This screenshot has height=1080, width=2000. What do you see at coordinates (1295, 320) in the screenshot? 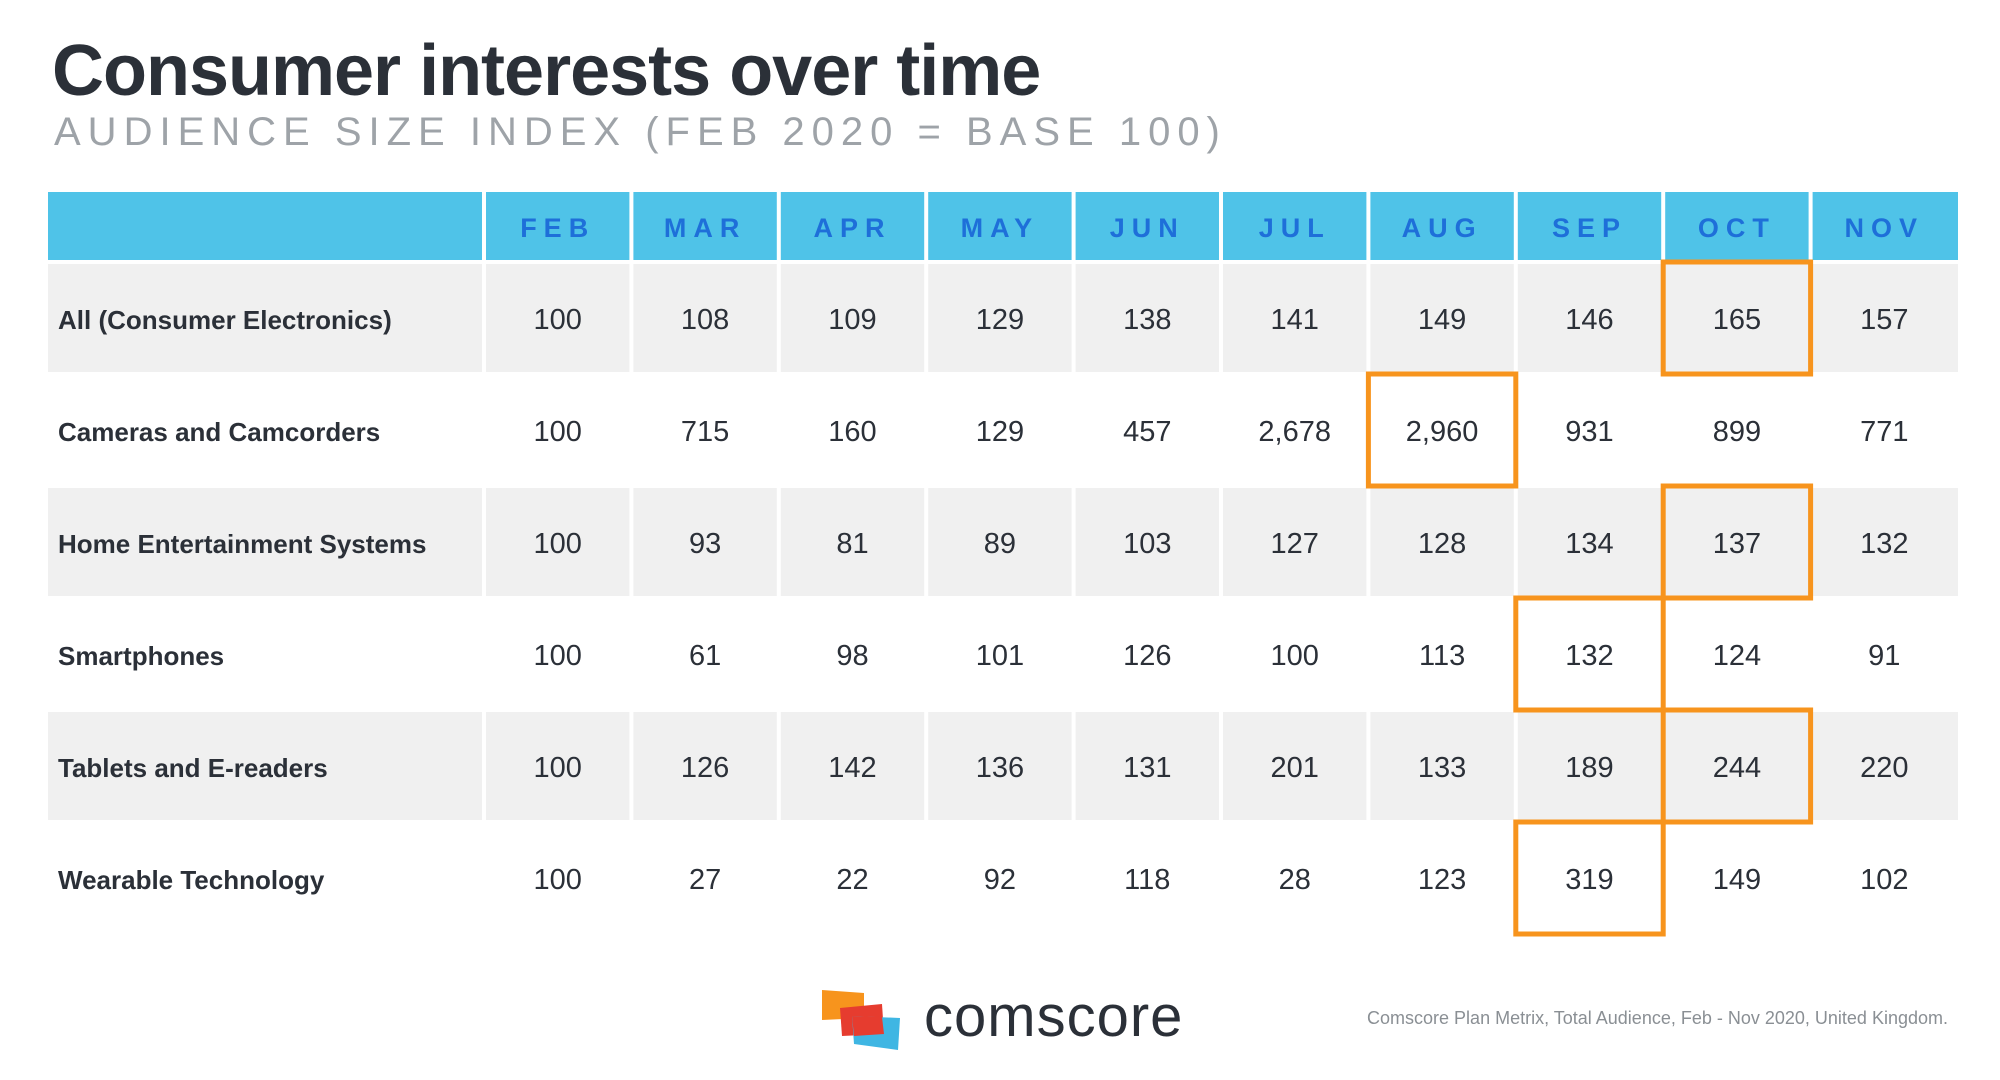
I see `table-cell: 141` at bounding box center [1295, 320].